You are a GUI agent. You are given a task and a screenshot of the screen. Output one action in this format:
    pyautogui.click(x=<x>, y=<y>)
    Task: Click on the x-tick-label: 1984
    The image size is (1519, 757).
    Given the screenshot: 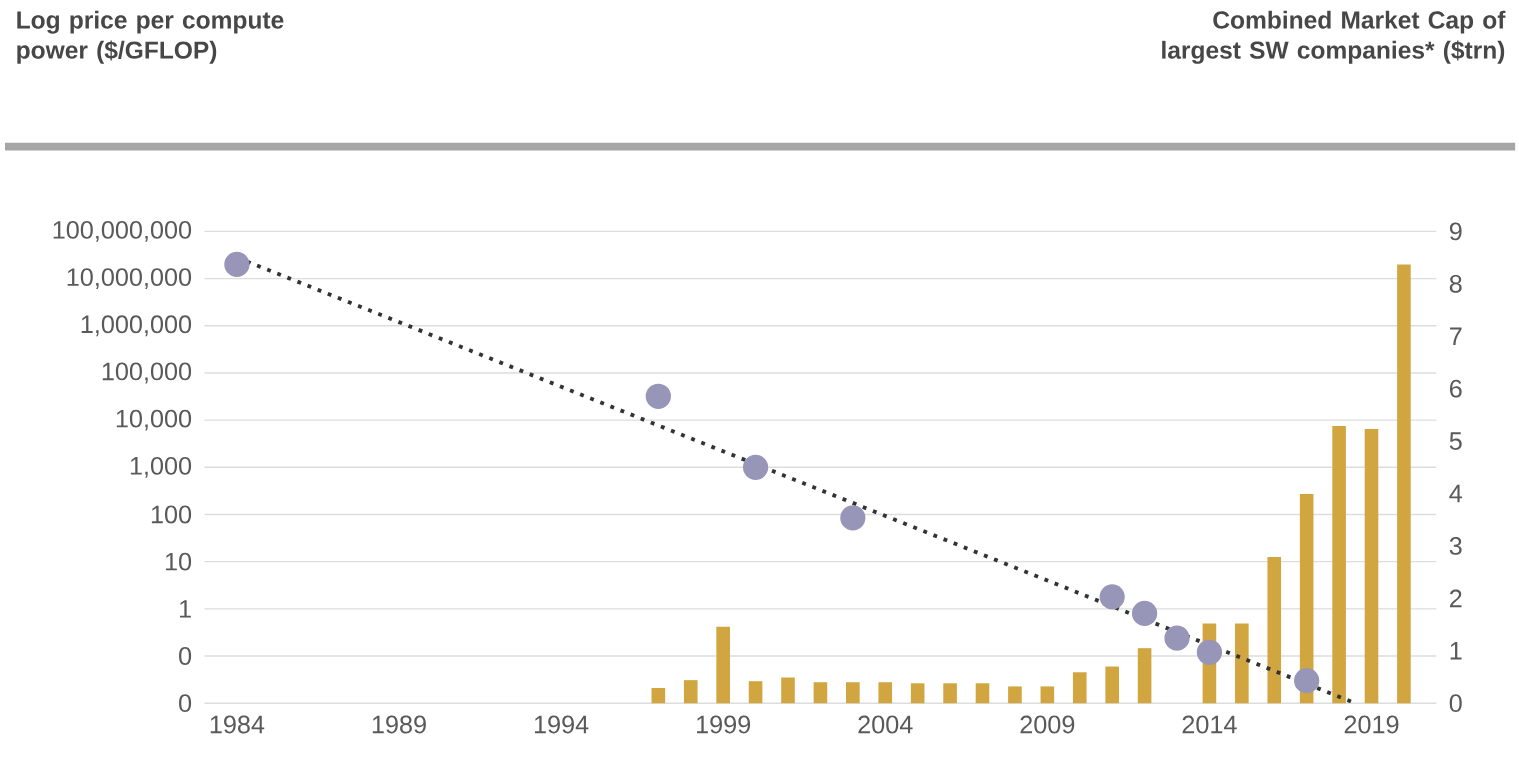 What is the action you would take?
    pyautogui.click(x=237, y=724)
    